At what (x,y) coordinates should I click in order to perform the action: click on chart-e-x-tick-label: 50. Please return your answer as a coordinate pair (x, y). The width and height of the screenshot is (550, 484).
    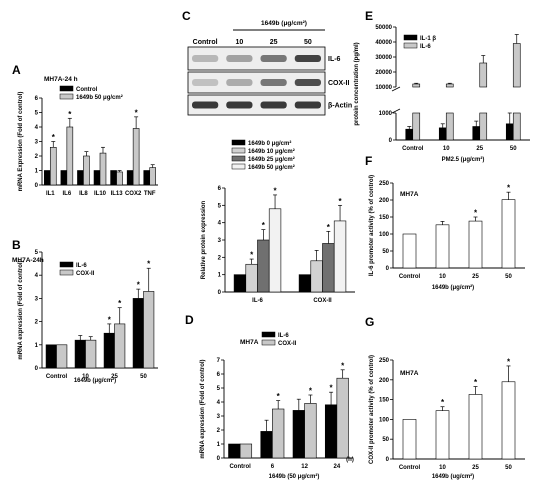
    Looking at the image, I should click on (513, 149).